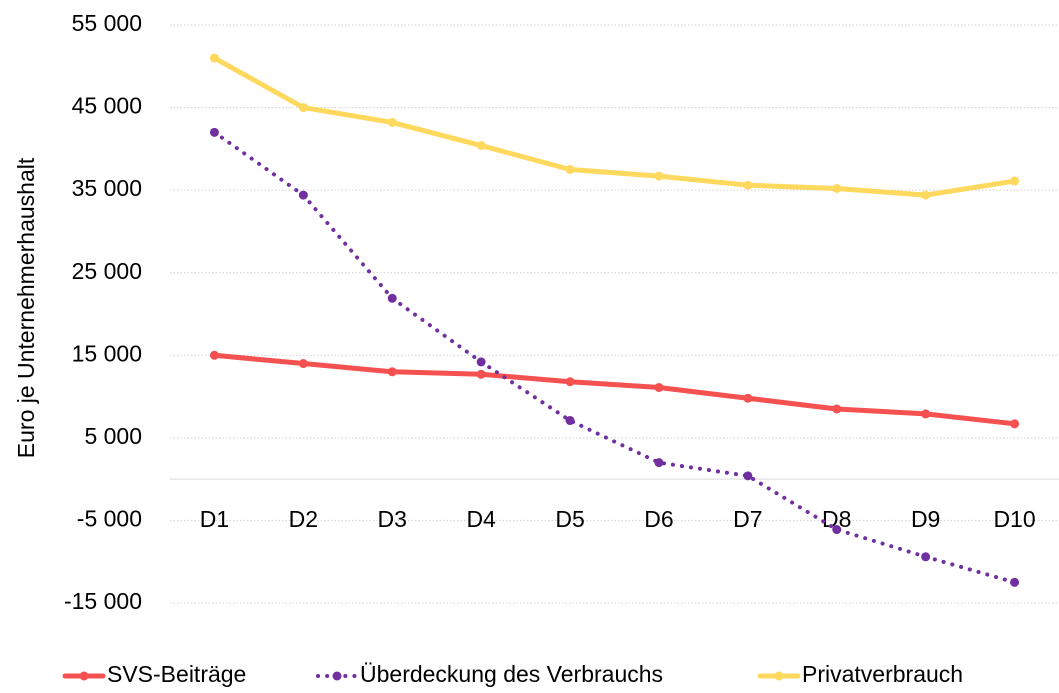 Image resolution: width=1059 pixels, height=693 pixels. Describe the element at coordinates (614, 389) in the screenshot. I see `series-line` at that location.